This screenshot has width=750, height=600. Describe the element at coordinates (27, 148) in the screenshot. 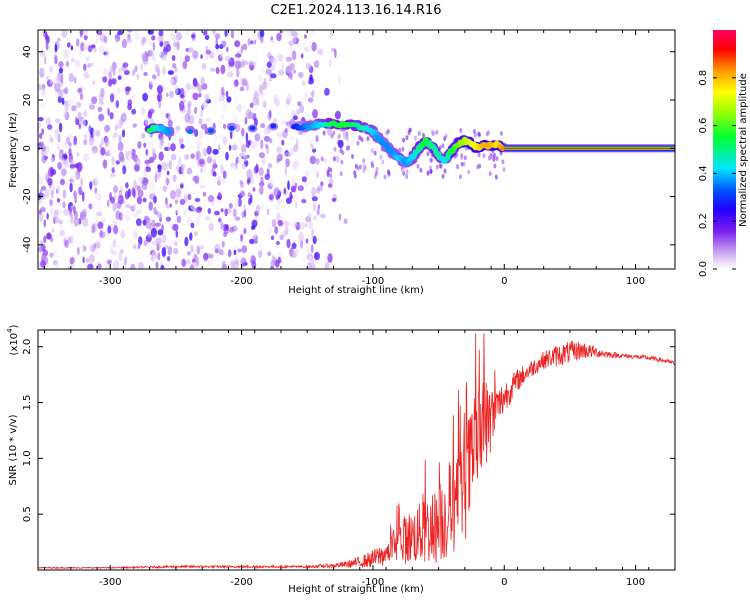

I see `heatmap-y-tick-label: 0` at that location.